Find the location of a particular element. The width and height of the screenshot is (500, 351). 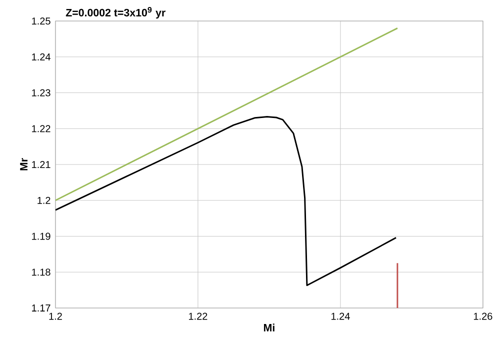

y-tick-label: 1.2 is located at coordinates (44, 200).